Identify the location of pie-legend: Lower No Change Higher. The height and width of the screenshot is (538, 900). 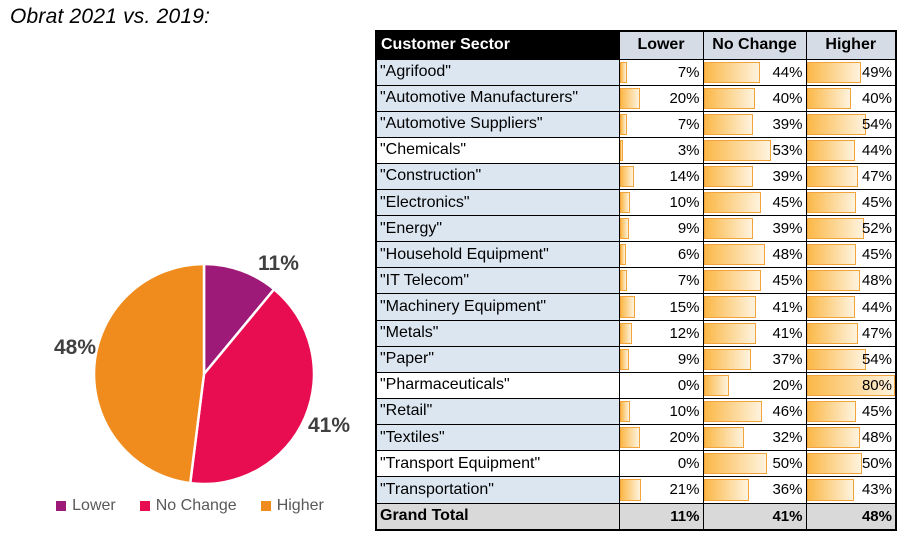
(190, 506).